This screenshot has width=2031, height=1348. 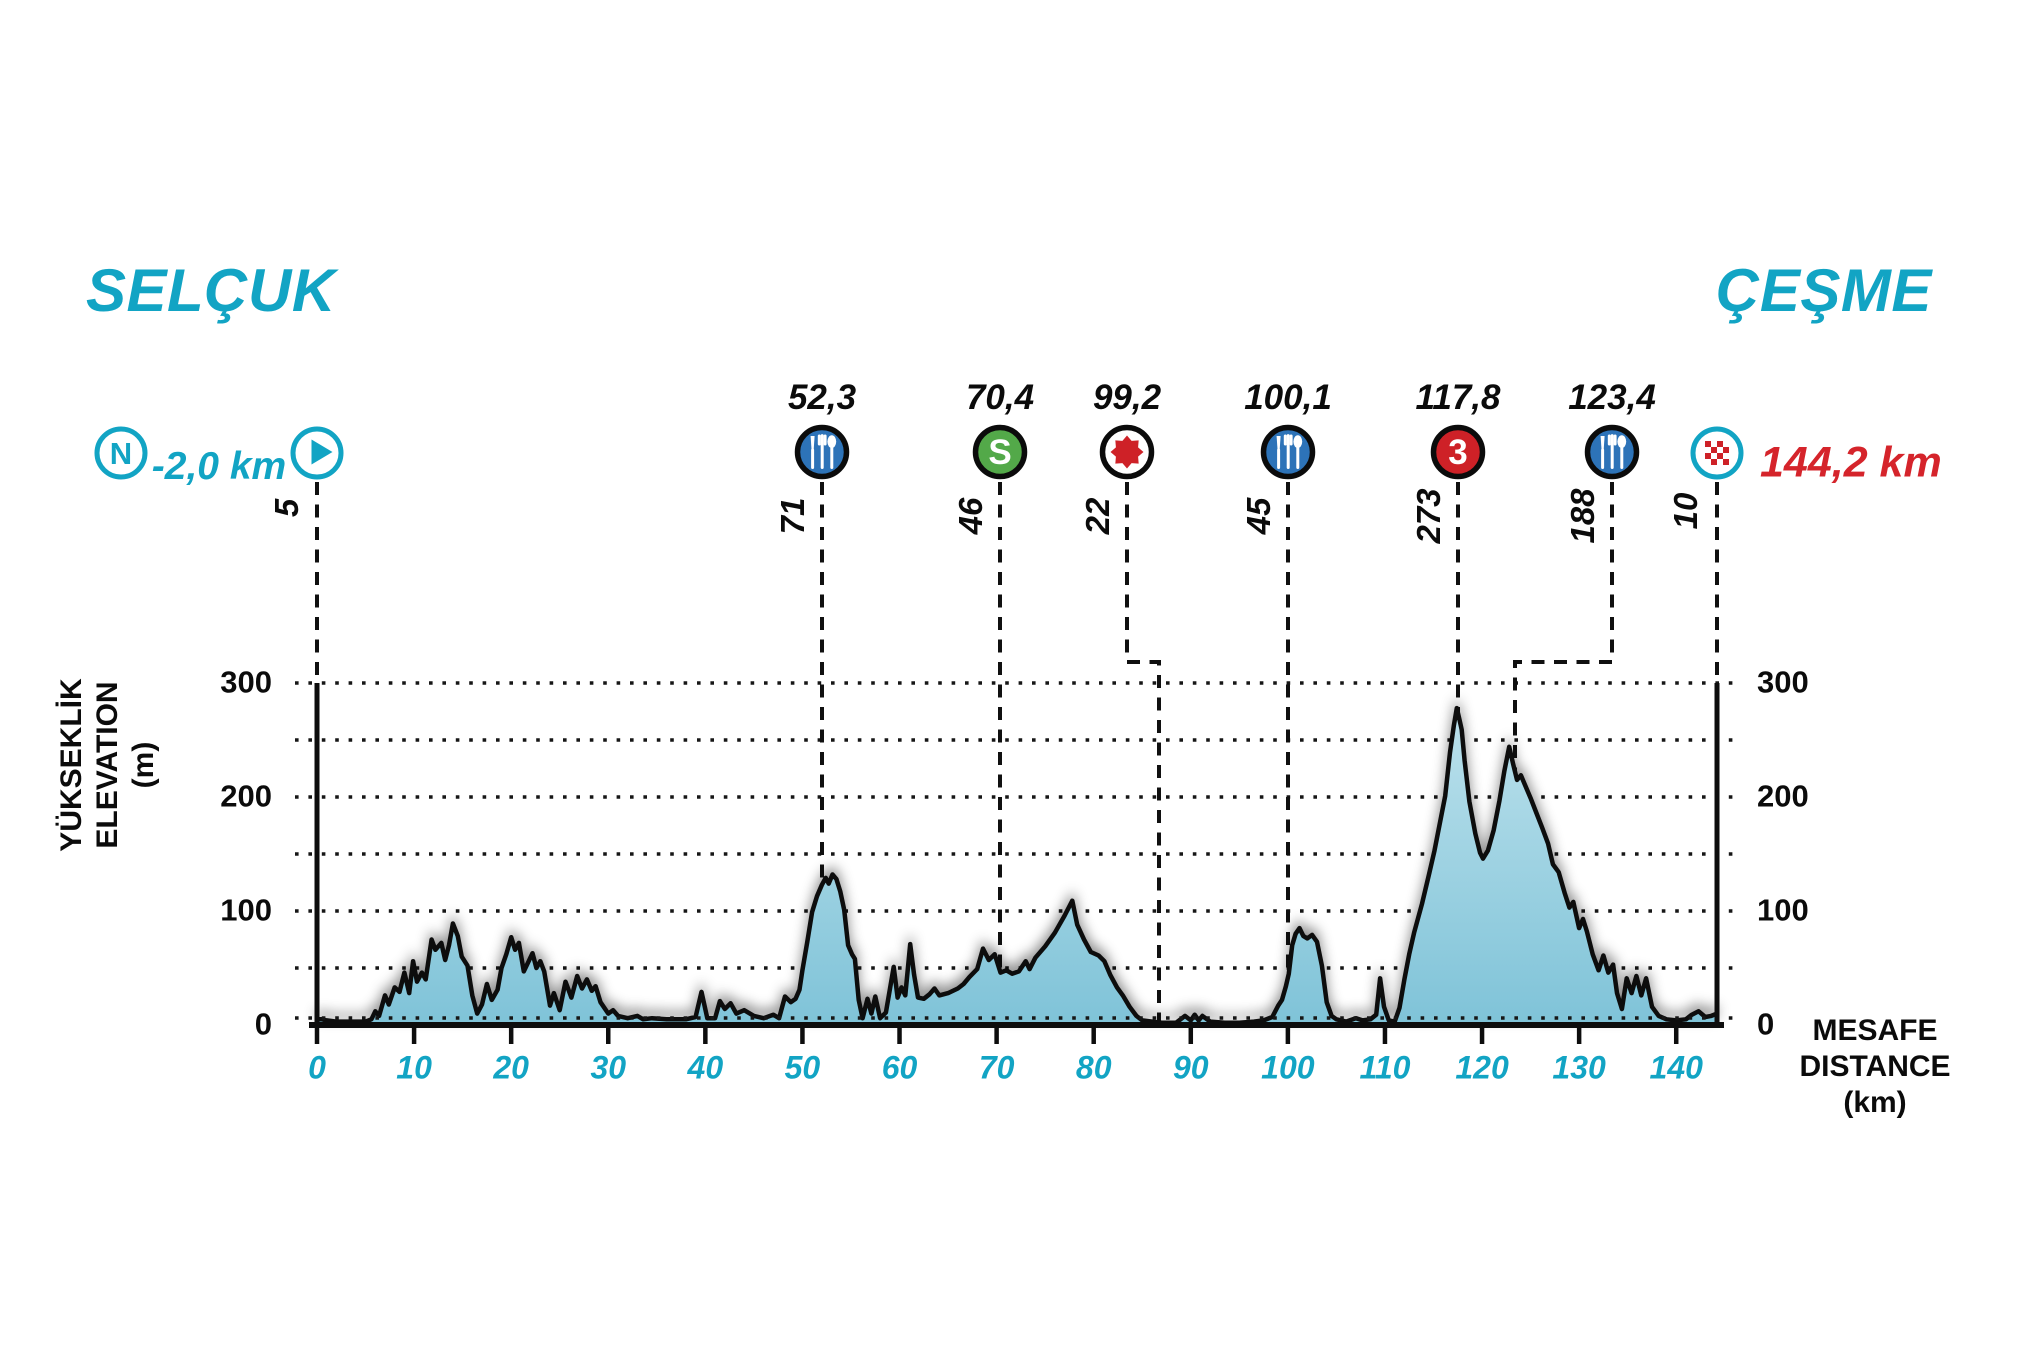 What do you see at coordinates (1258, 516) in the screenshot?
I see `waypoint-elevation-label: 45` at bounding box center [1258, 516].